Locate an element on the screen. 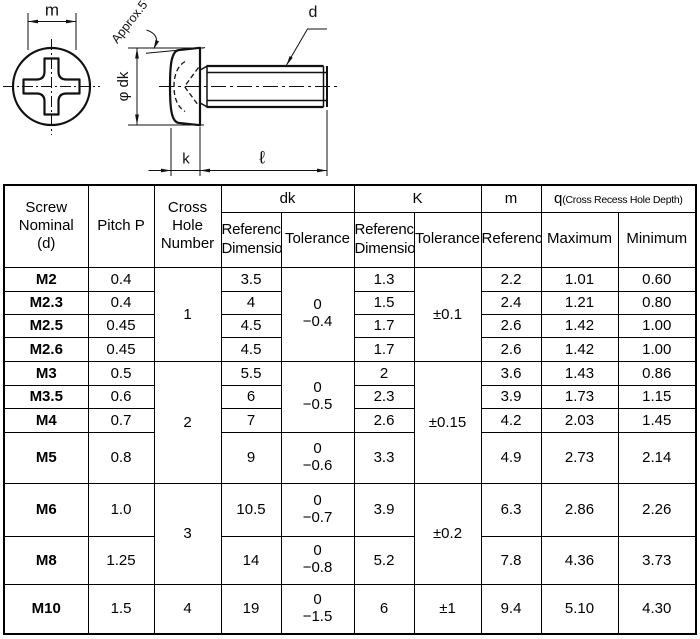  cell-q-max: 2.03 is located at coordinates (579, 420).